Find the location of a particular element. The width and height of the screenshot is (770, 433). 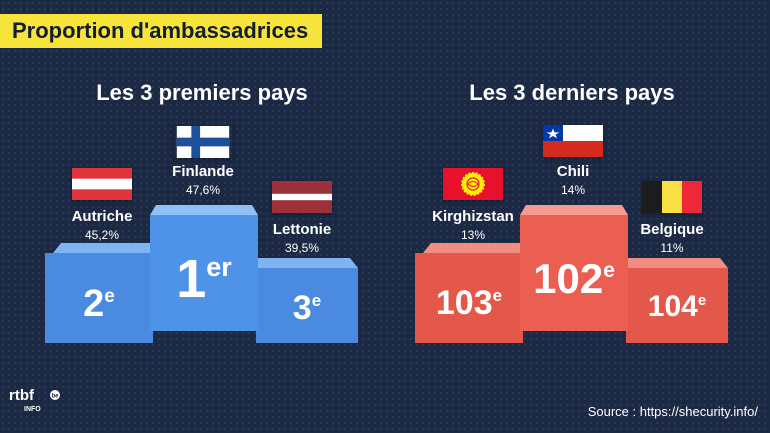

pct-label-latvia: 39,5% is located at coordinates (302, 248).